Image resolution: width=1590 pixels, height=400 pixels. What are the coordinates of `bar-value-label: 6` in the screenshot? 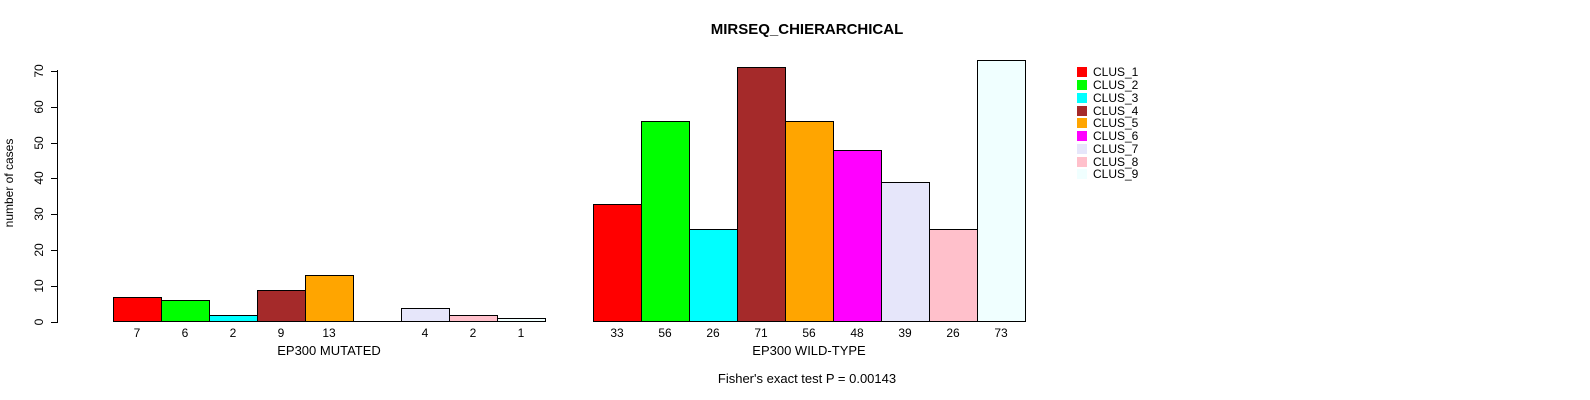 It's located at (185, 333).